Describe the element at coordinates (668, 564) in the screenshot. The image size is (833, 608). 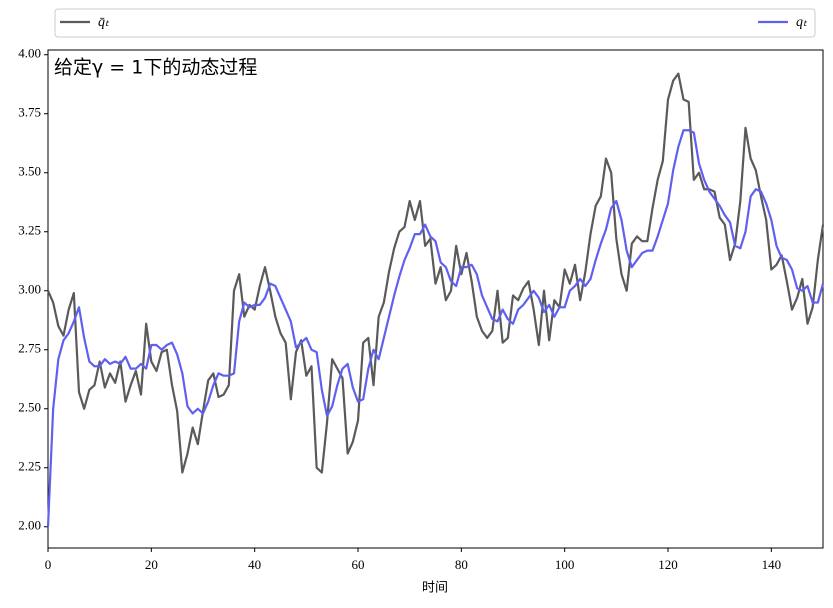
I see `x-tick-label: 120` at that location.